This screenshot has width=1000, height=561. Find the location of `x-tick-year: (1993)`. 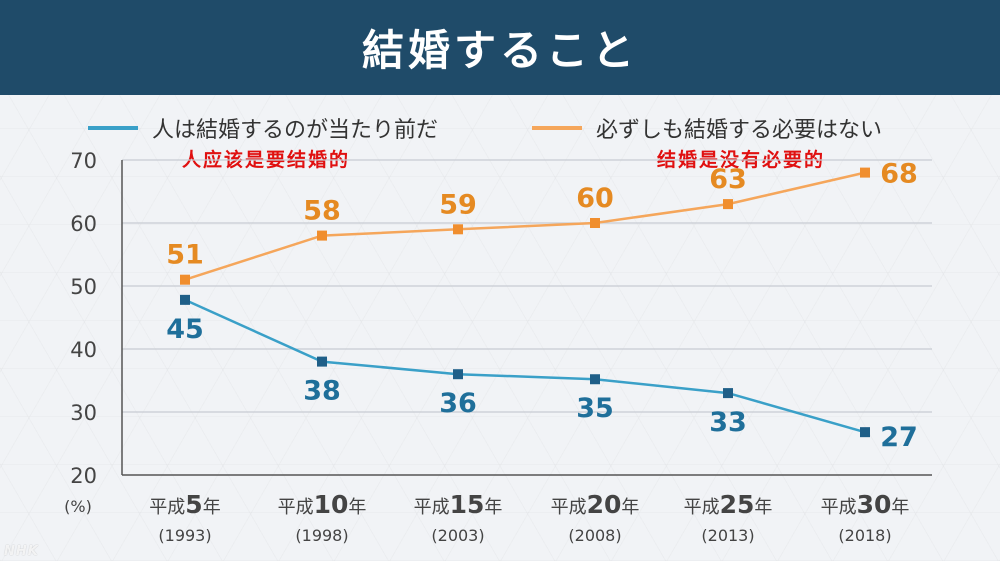

x-tick-year: (1993) is located at coordinates (184, 535).